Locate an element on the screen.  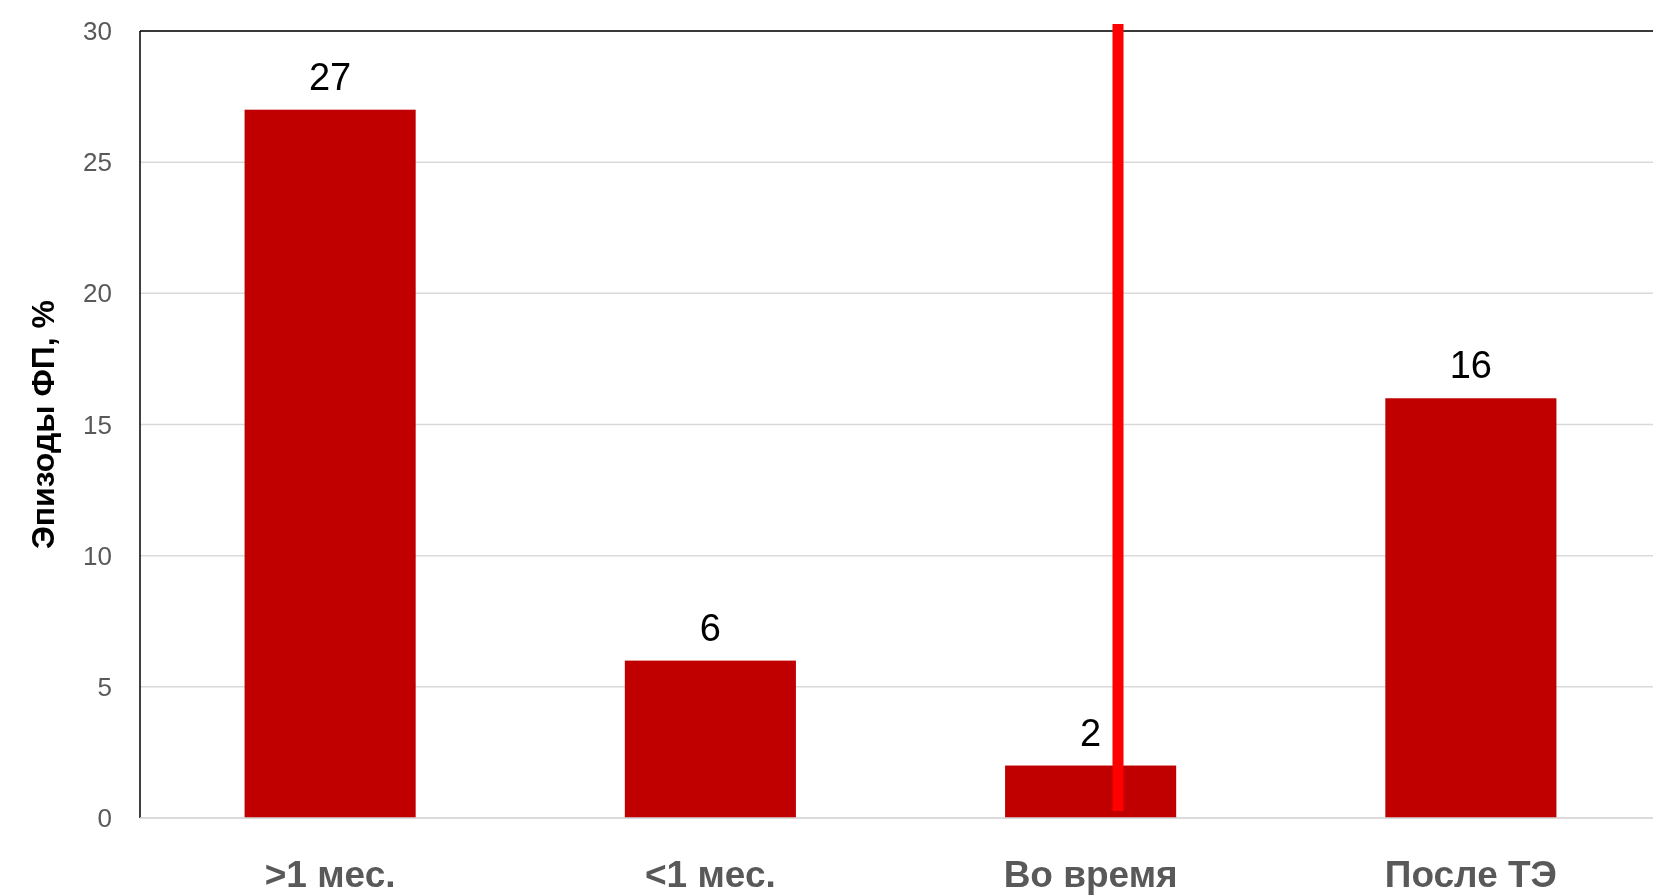
y-tick-label: 30 is located at coordinates (97, 31).